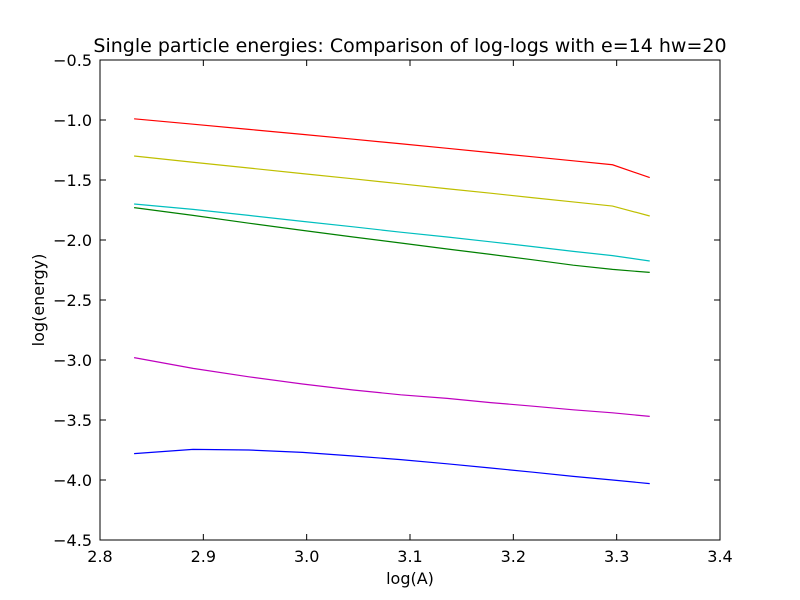  Describe the element at coordinates (72, 300) in the screenshot. I see `y-tick-label: −2.5` at that location.